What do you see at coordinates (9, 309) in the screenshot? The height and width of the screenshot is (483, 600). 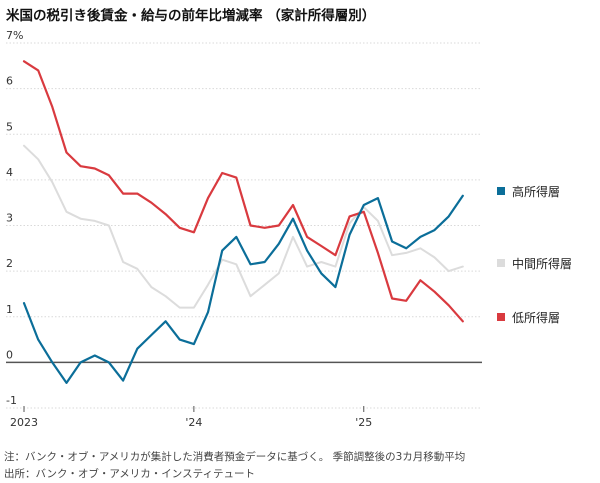 I see `y-tick-label: 1` at bounding box center [9, 309].